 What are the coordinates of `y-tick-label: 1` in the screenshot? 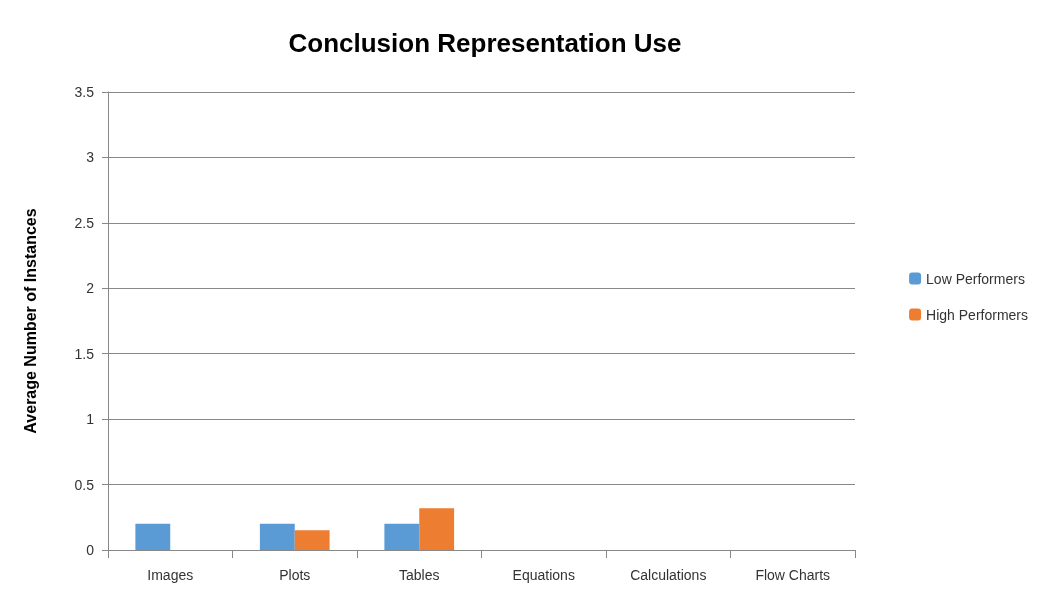 It's located at (90, 419).